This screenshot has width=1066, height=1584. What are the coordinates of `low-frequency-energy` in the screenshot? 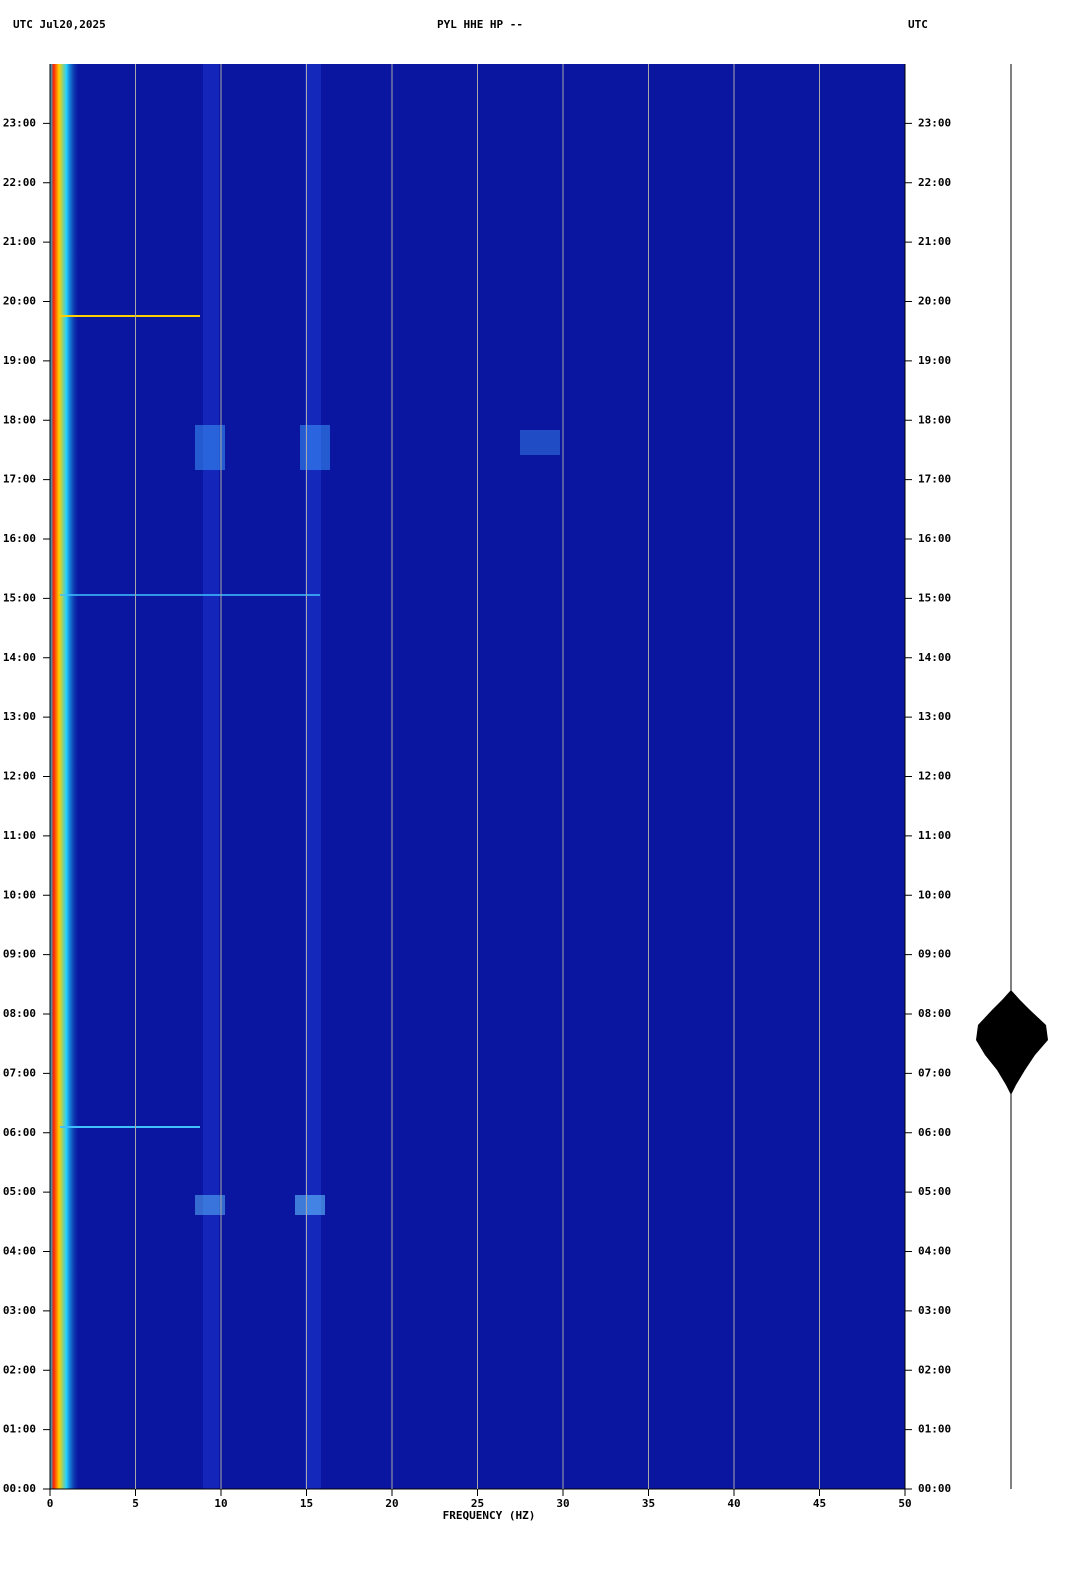 It's located at (65, 776).